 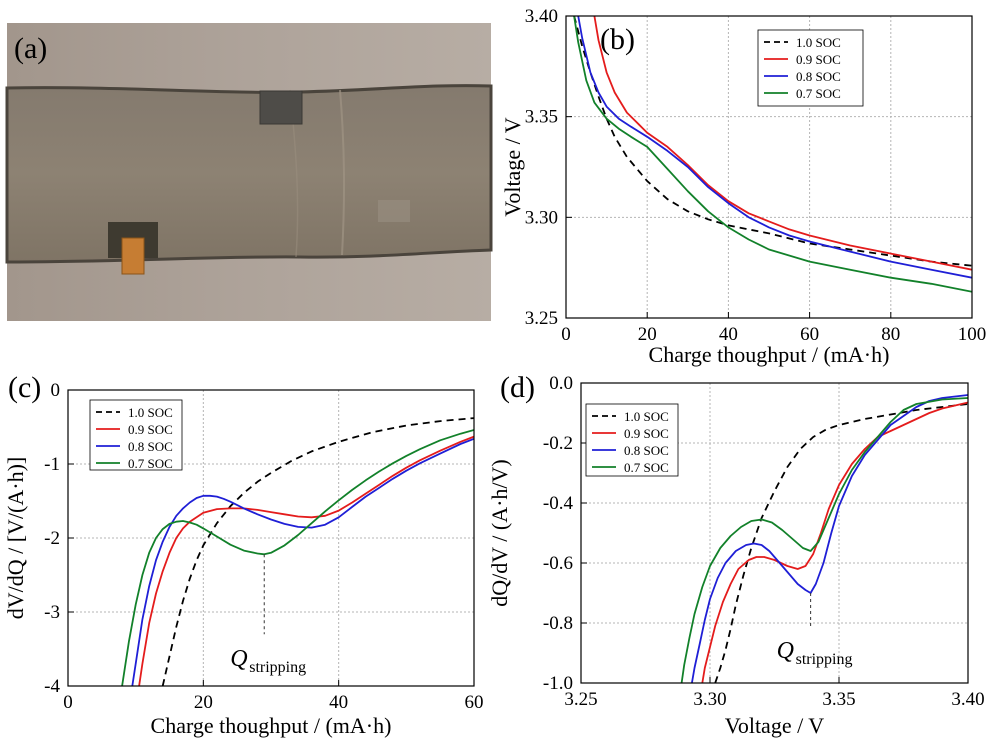 What do you see at coordinates (52, 464) in the screenshot?
I see `y-tick-label: -1` at bounding box center [52, 464].